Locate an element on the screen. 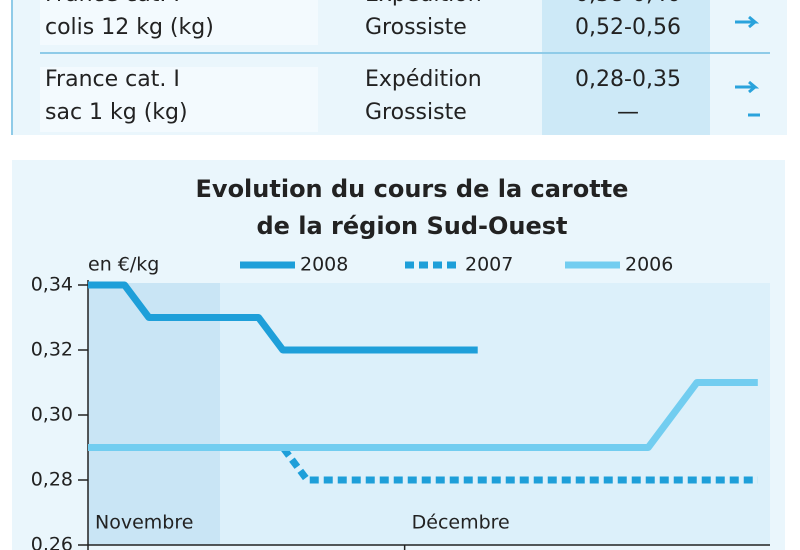 The height and width of the screenshot is (550, 800). price-column is located at coordinates (626, 67).